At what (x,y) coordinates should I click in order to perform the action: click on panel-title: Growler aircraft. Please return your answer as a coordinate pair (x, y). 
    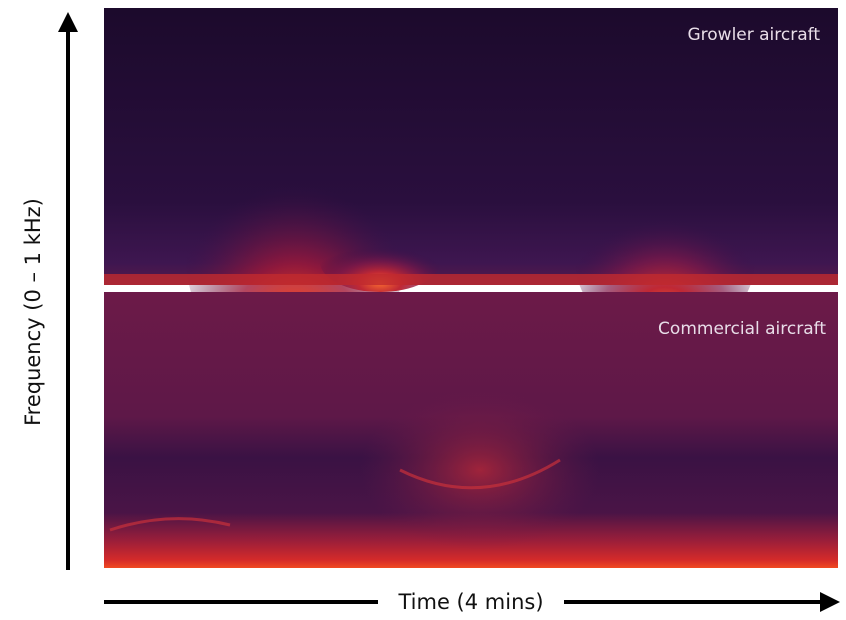
    Looking at the image, I should click on (753, 35).